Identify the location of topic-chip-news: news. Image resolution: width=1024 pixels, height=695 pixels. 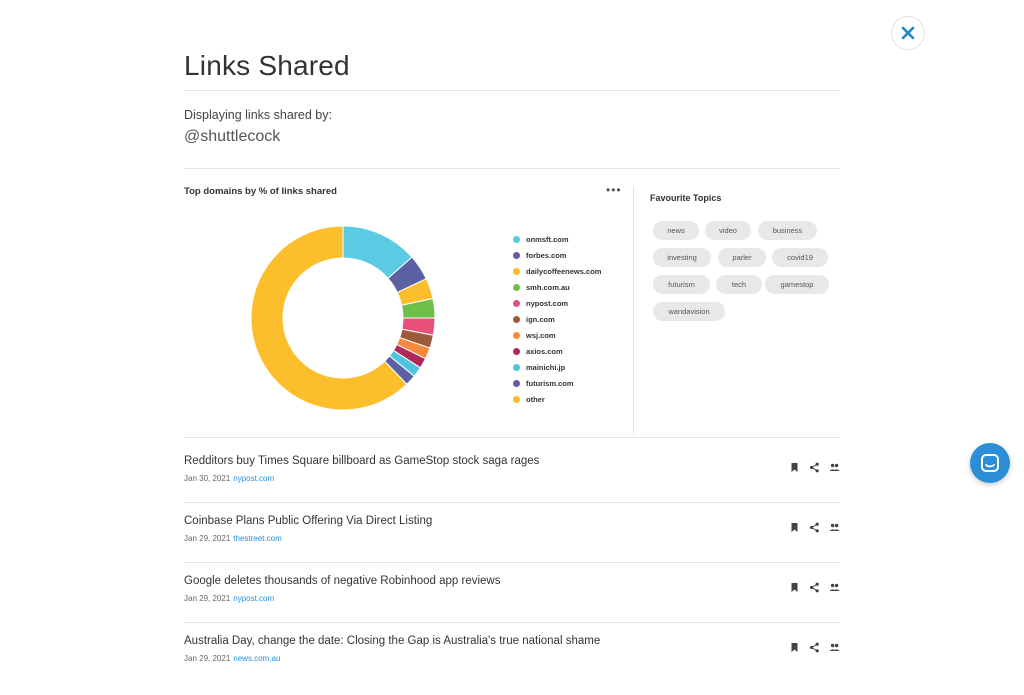
(676, 230).